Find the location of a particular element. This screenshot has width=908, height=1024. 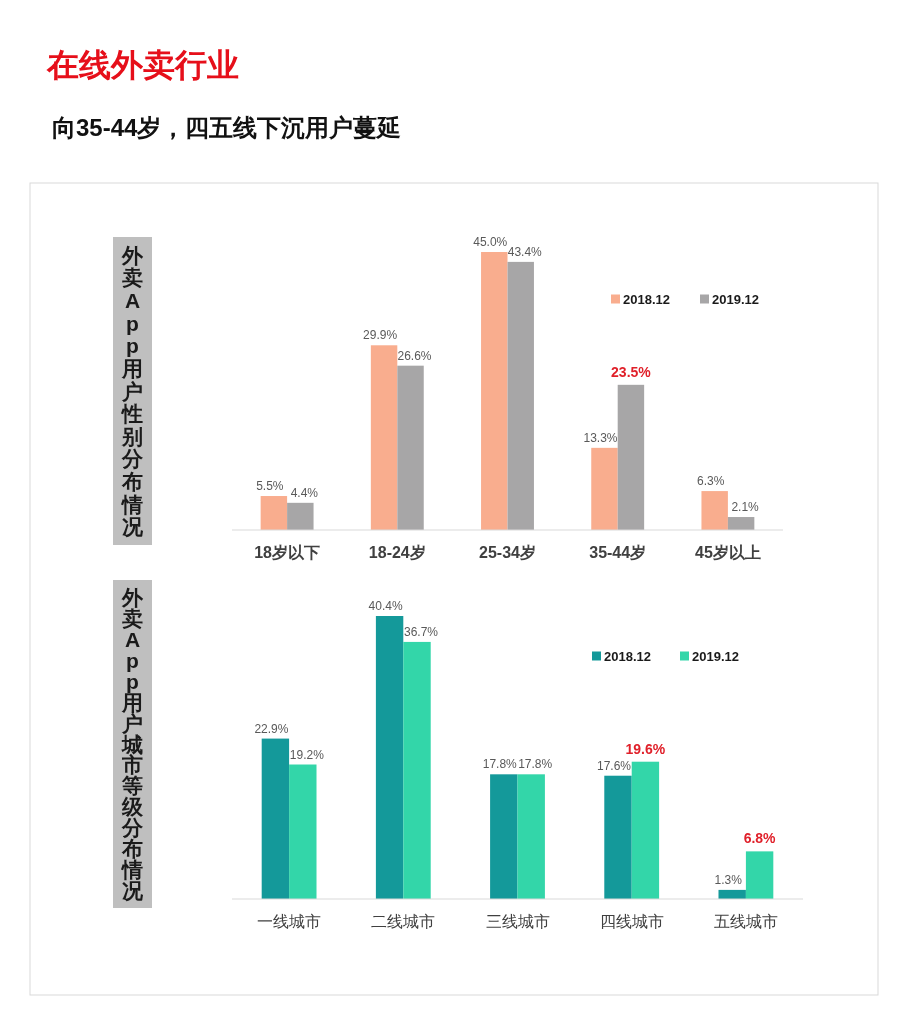

data-label: 17.6% is located at coordinates (614, 765).